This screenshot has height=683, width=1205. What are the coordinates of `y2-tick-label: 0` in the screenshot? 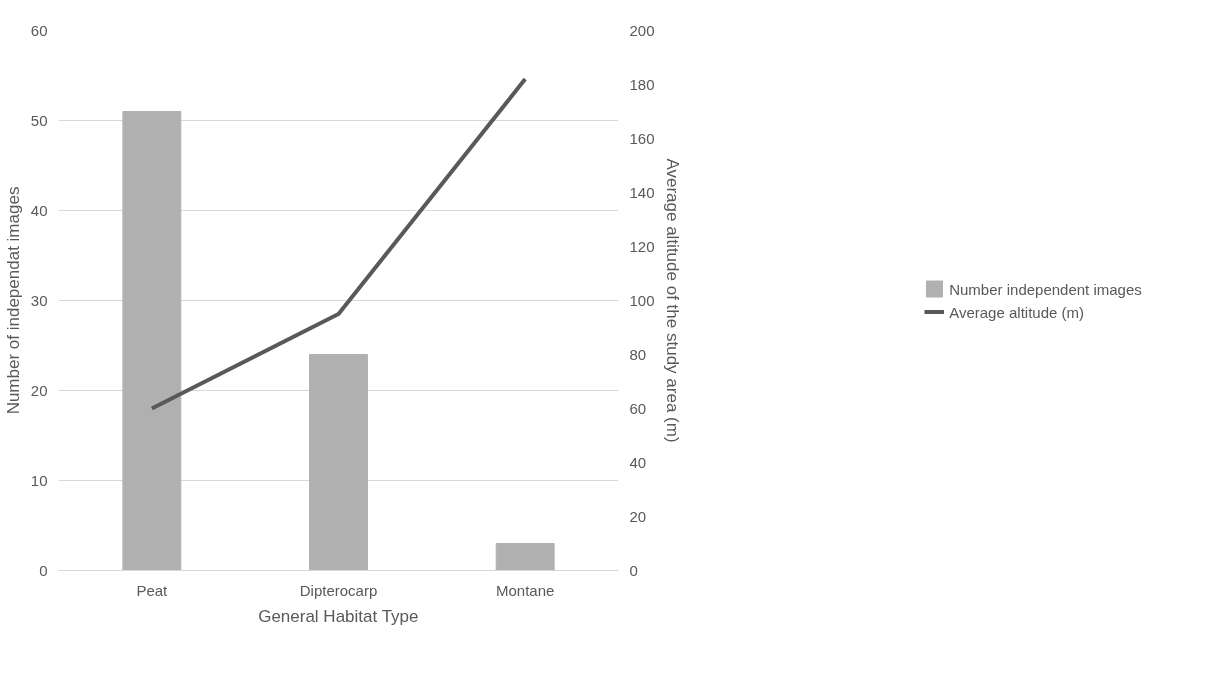 It's located at (633, 570).